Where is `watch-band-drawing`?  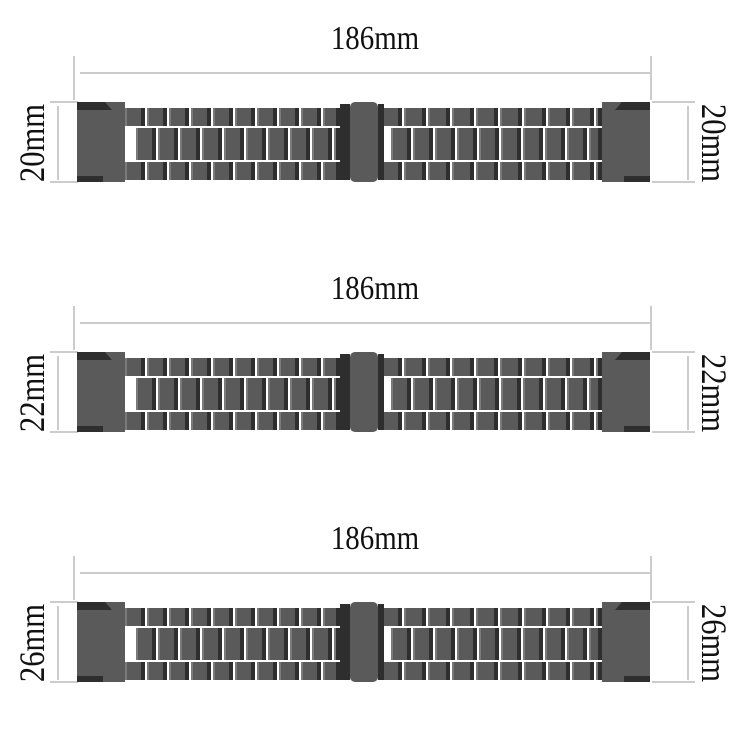
watch-band-drawing is located at coordinates (372, 369).